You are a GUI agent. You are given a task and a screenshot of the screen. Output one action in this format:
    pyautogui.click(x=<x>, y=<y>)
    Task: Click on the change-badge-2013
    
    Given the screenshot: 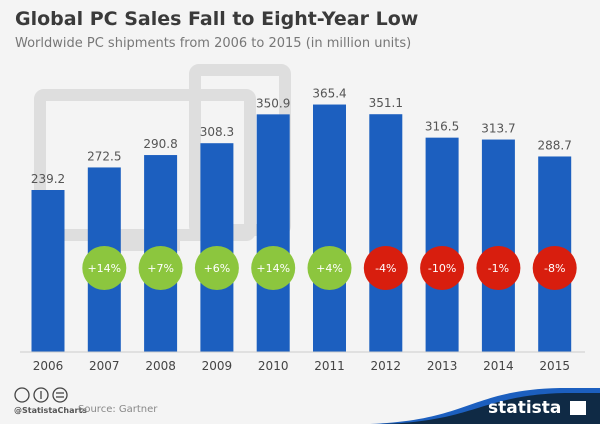 What is the action you would take?
    pyautogui.click(x=442, y=268)
    